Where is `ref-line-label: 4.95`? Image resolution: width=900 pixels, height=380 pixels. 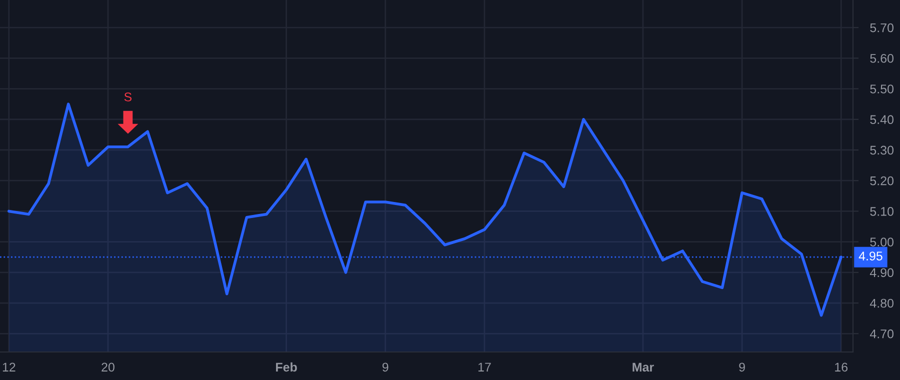 ref-line-label: 4.95 is located at coordinates (870, 256).